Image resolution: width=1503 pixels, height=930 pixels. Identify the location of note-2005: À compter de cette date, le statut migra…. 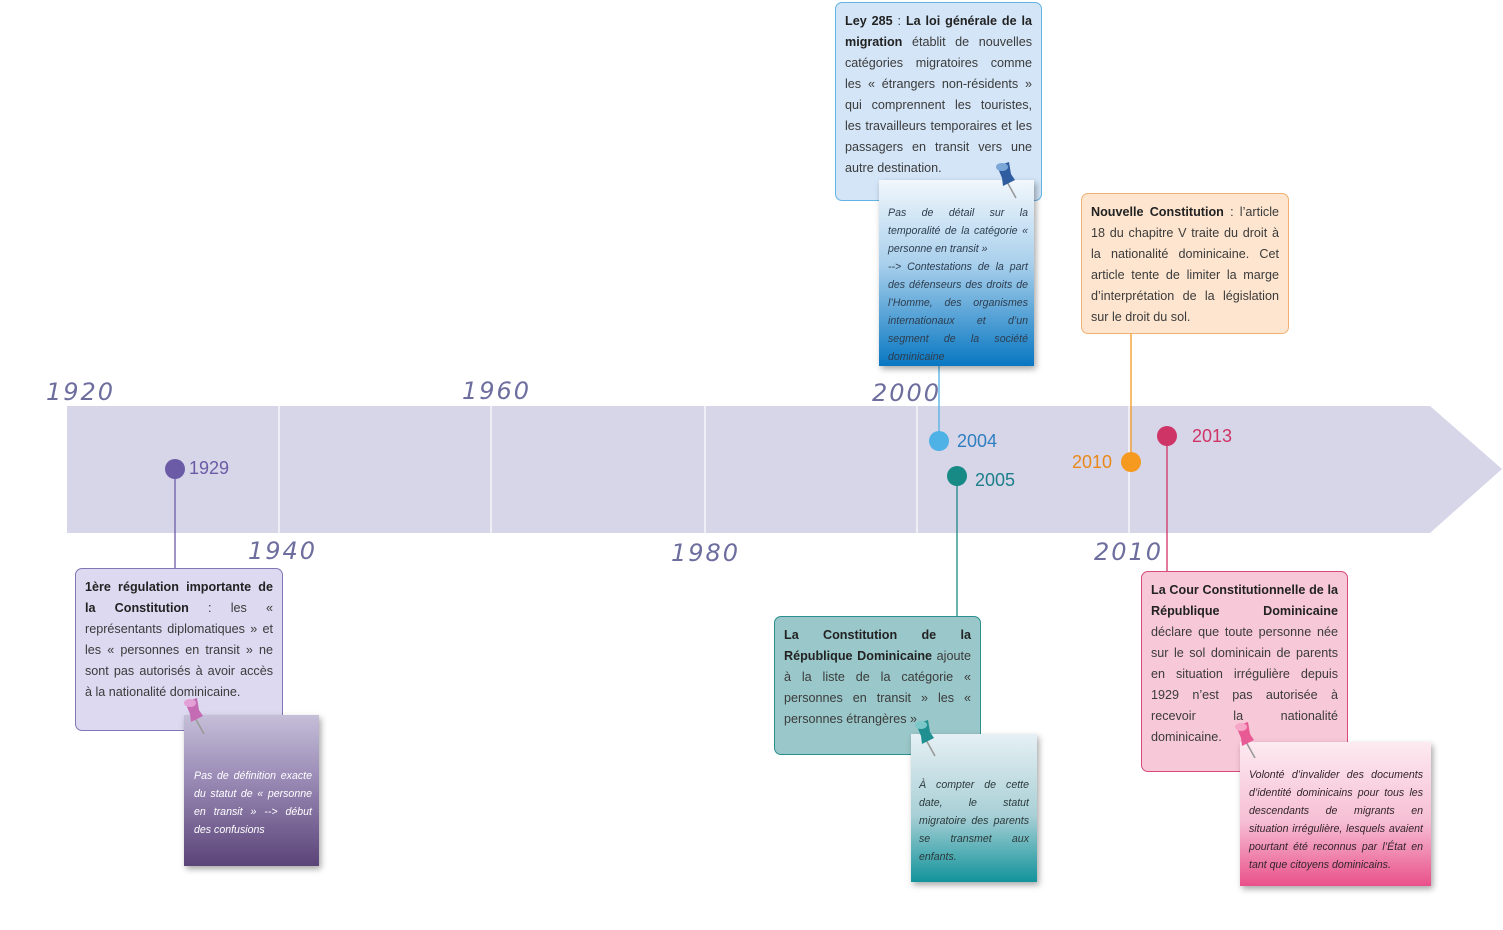
(974, 808).